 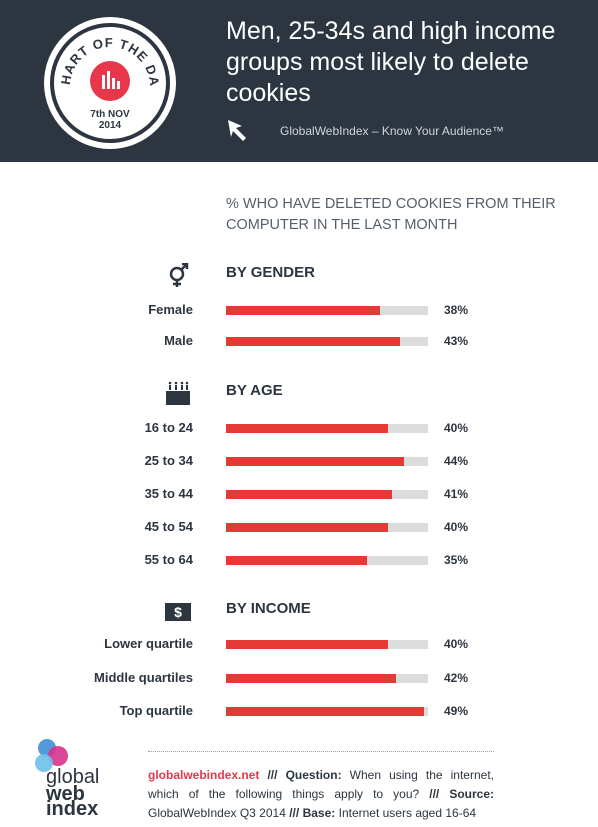 What do you see at coordinates (73, 777) in the screenshot?
I see `logo-word-global: global` at bounding box center [73, 777].